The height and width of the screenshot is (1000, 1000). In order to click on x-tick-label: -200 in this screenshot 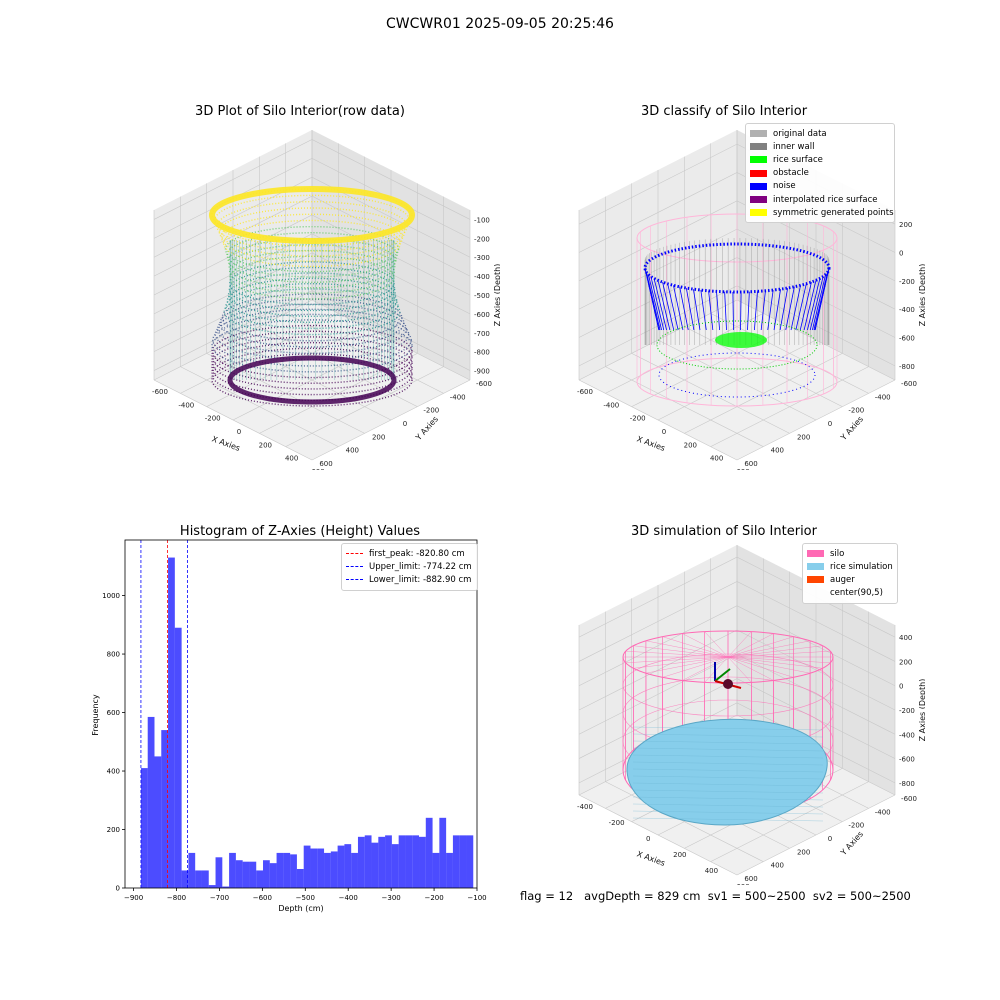, I will do `click(617, 823)`.